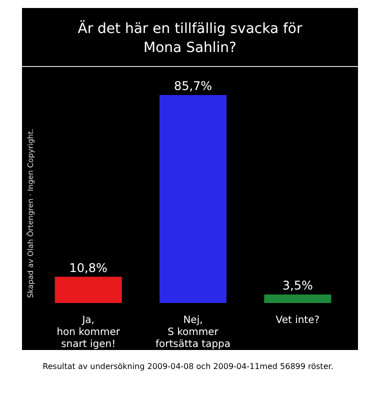  What do you see at coordinates (188, 366) in the screenshot?
I see `text: Resultat av undersökning 2009-04-08 och 2009-04-11med 56899 röster.` at bounding box center [188, 366].